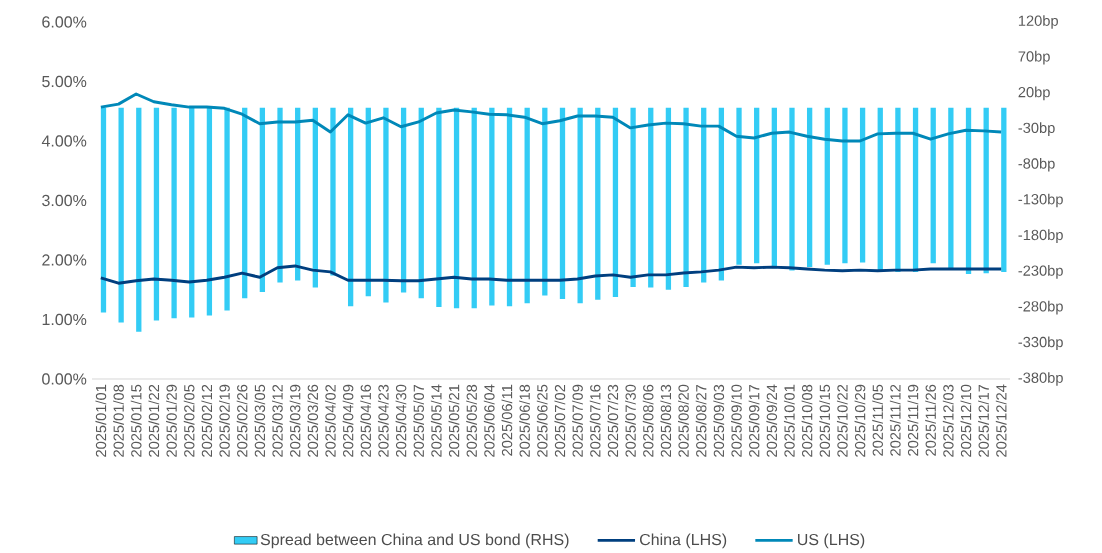 Image resolution: width=1102 pixels, height=553 pixels. Describe the element at coordinates (1034, 58) in the screenshot. I see `y2-tick-label: 70bp` at that location.